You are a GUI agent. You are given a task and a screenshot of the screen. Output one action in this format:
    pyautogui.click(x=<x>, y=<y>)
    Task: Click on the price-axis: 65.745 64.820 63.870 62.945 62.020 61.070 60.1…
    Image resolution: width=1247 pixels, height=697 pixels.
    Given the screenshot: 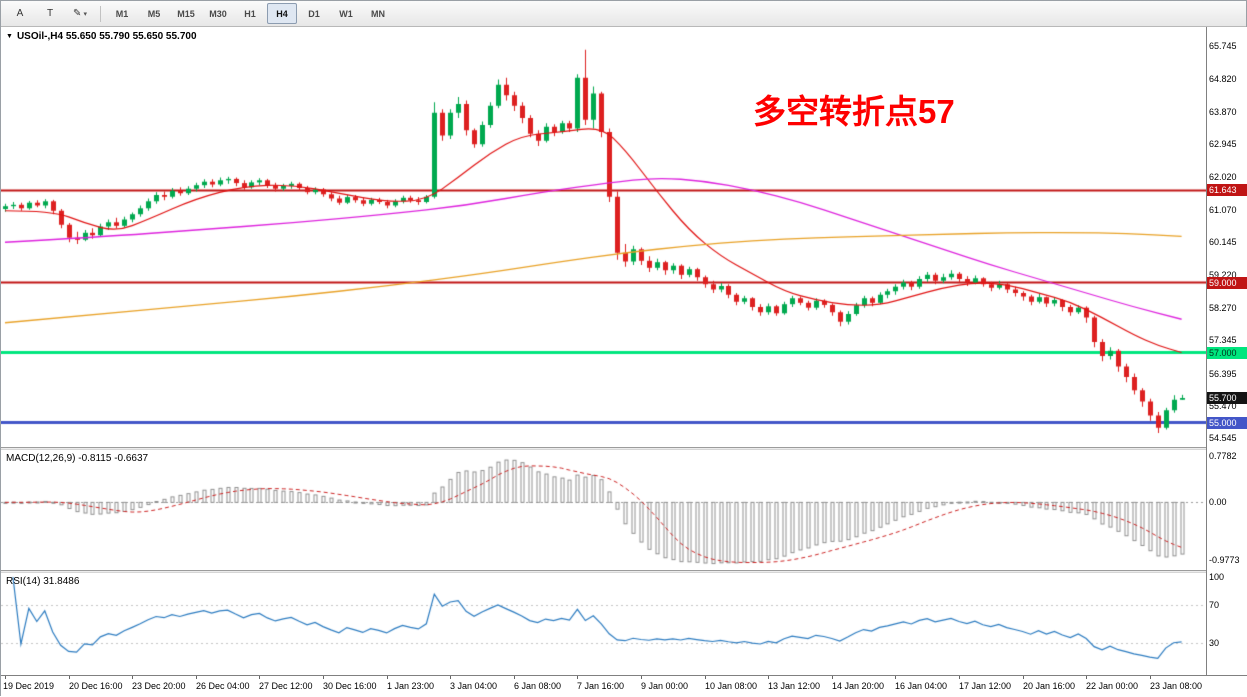 What is the action you would take?
    pyautogui.click(x=1226, y=351)
    